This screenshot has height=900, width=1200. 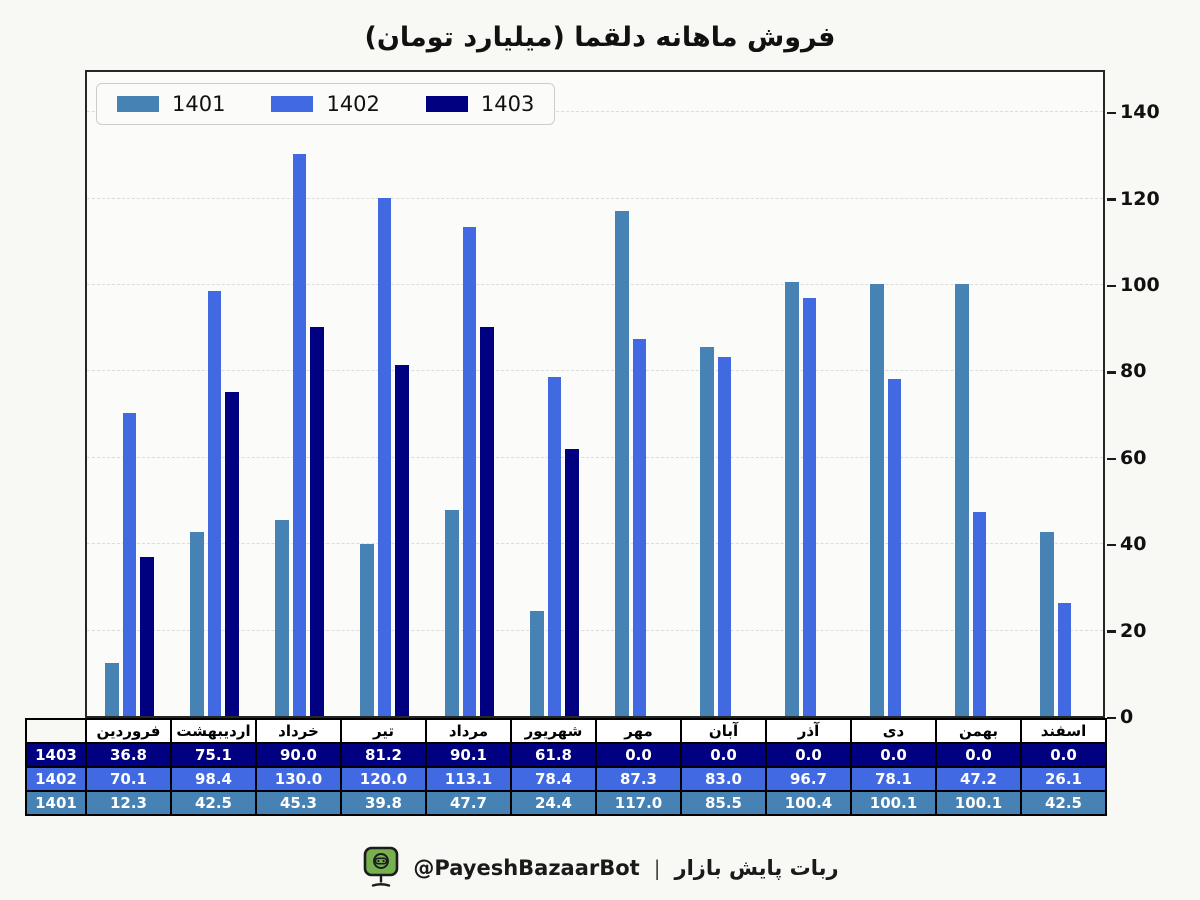 What do you see at coordinates (213, 755) in the screenshot?
I see `table-cell-1403-m2: 75.1` at bounding box center [213, 755].